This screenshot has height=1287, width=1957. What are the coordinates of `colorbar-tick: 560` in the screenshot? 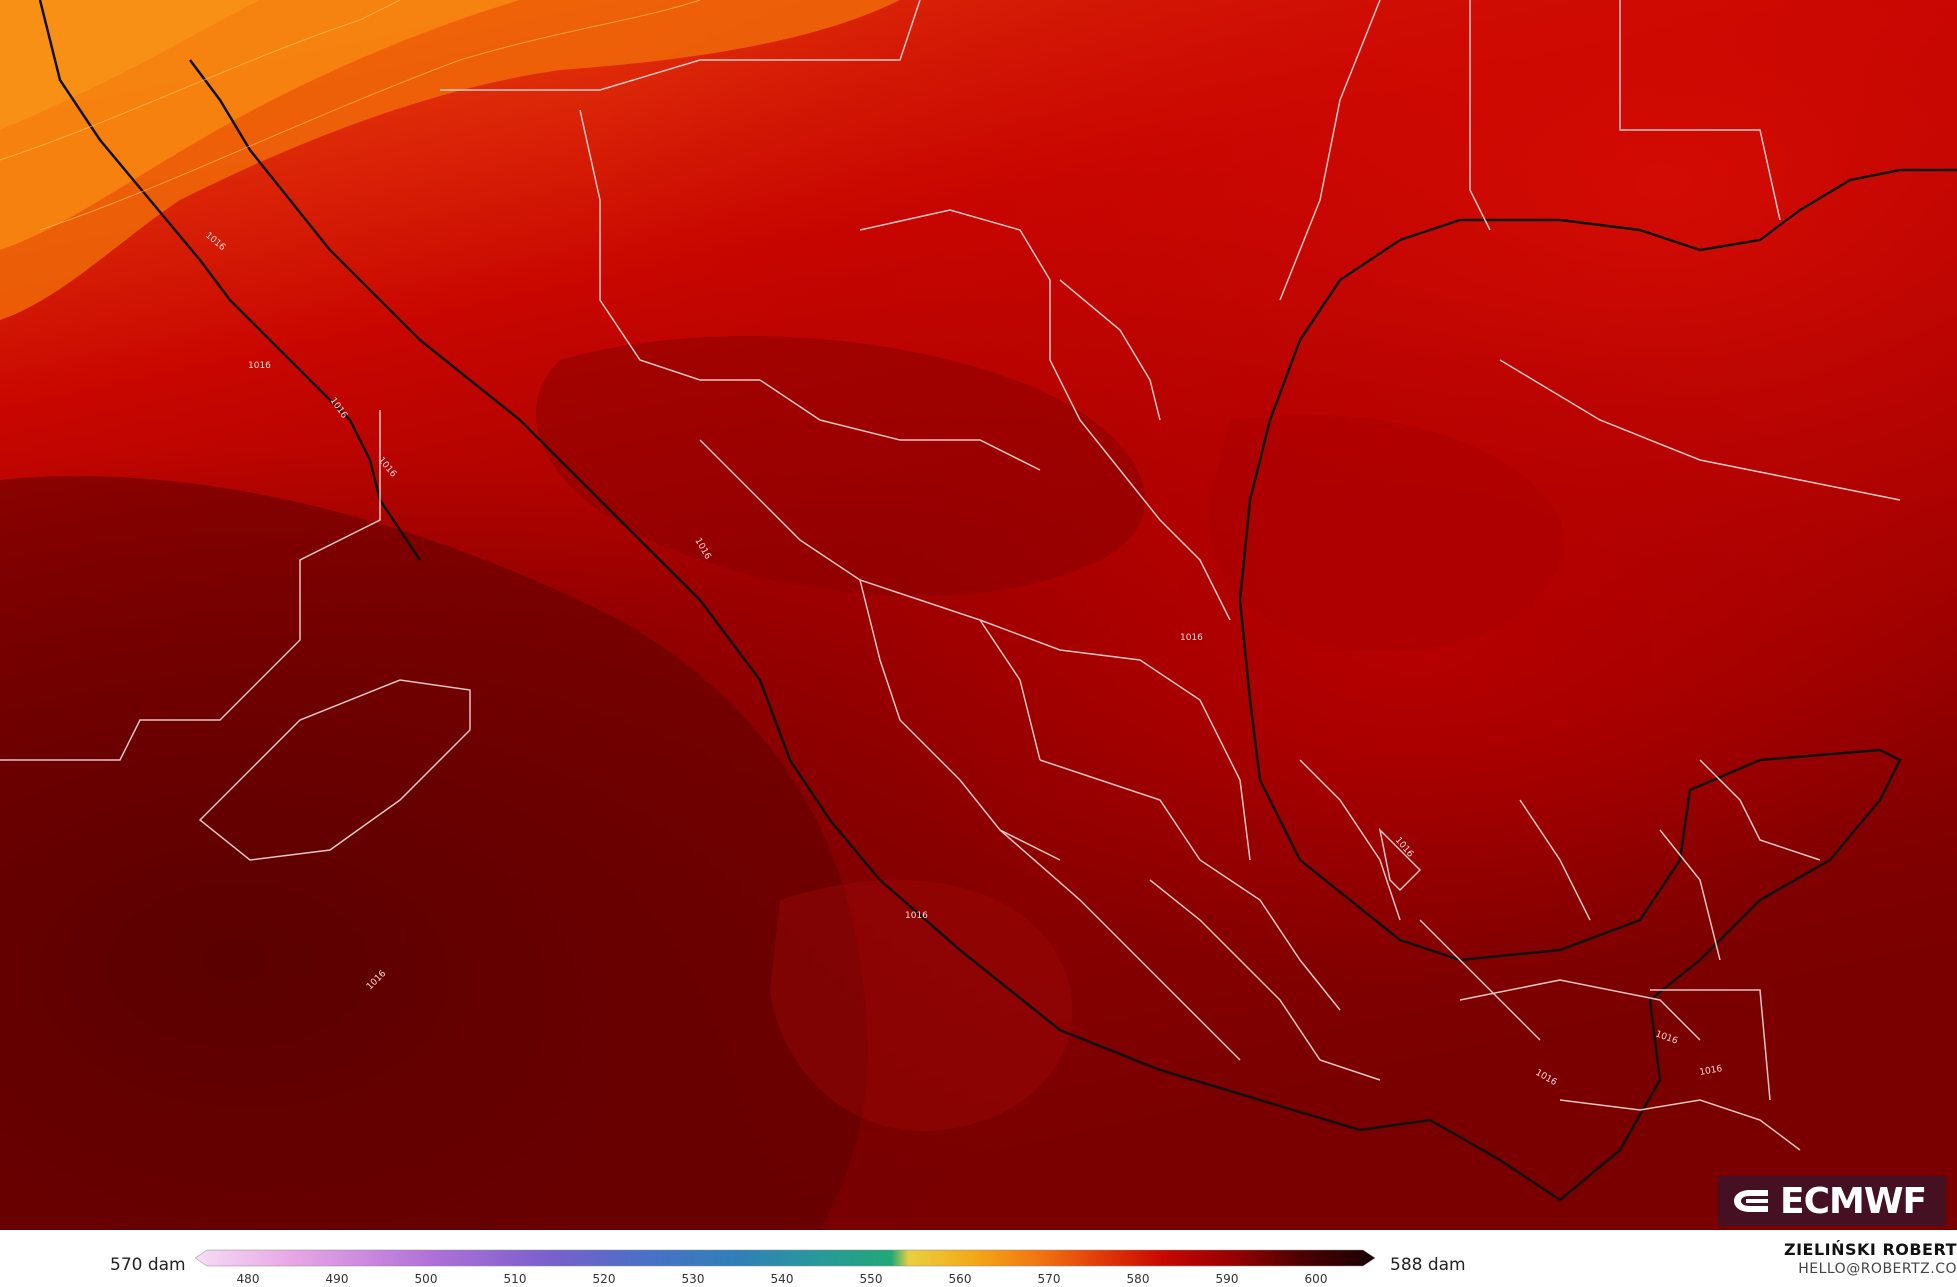 It's located at (960, 1279).